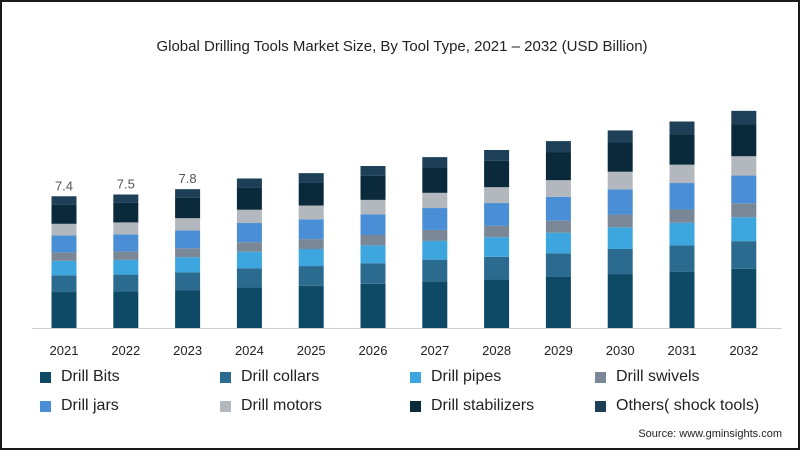 Image resolution: width=800 pixels, height=450 pixels. I want to click on bar-segment-drill-bits-2031, so click(682, 299).